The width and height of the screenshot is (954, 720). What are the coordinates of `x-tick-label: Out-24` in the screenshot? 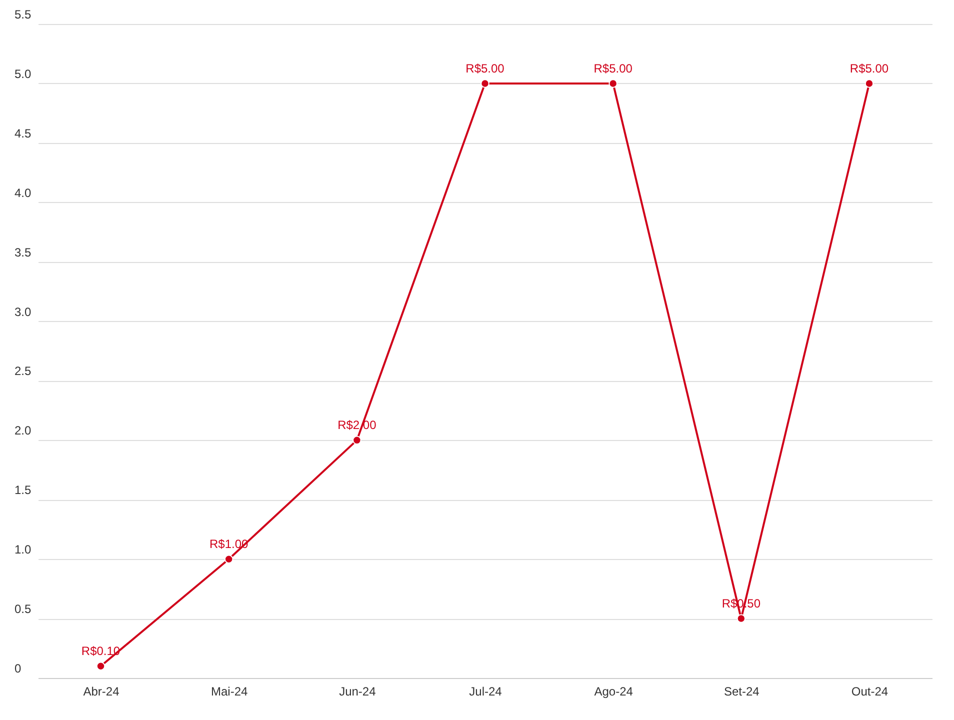 It's located at (869, 691).